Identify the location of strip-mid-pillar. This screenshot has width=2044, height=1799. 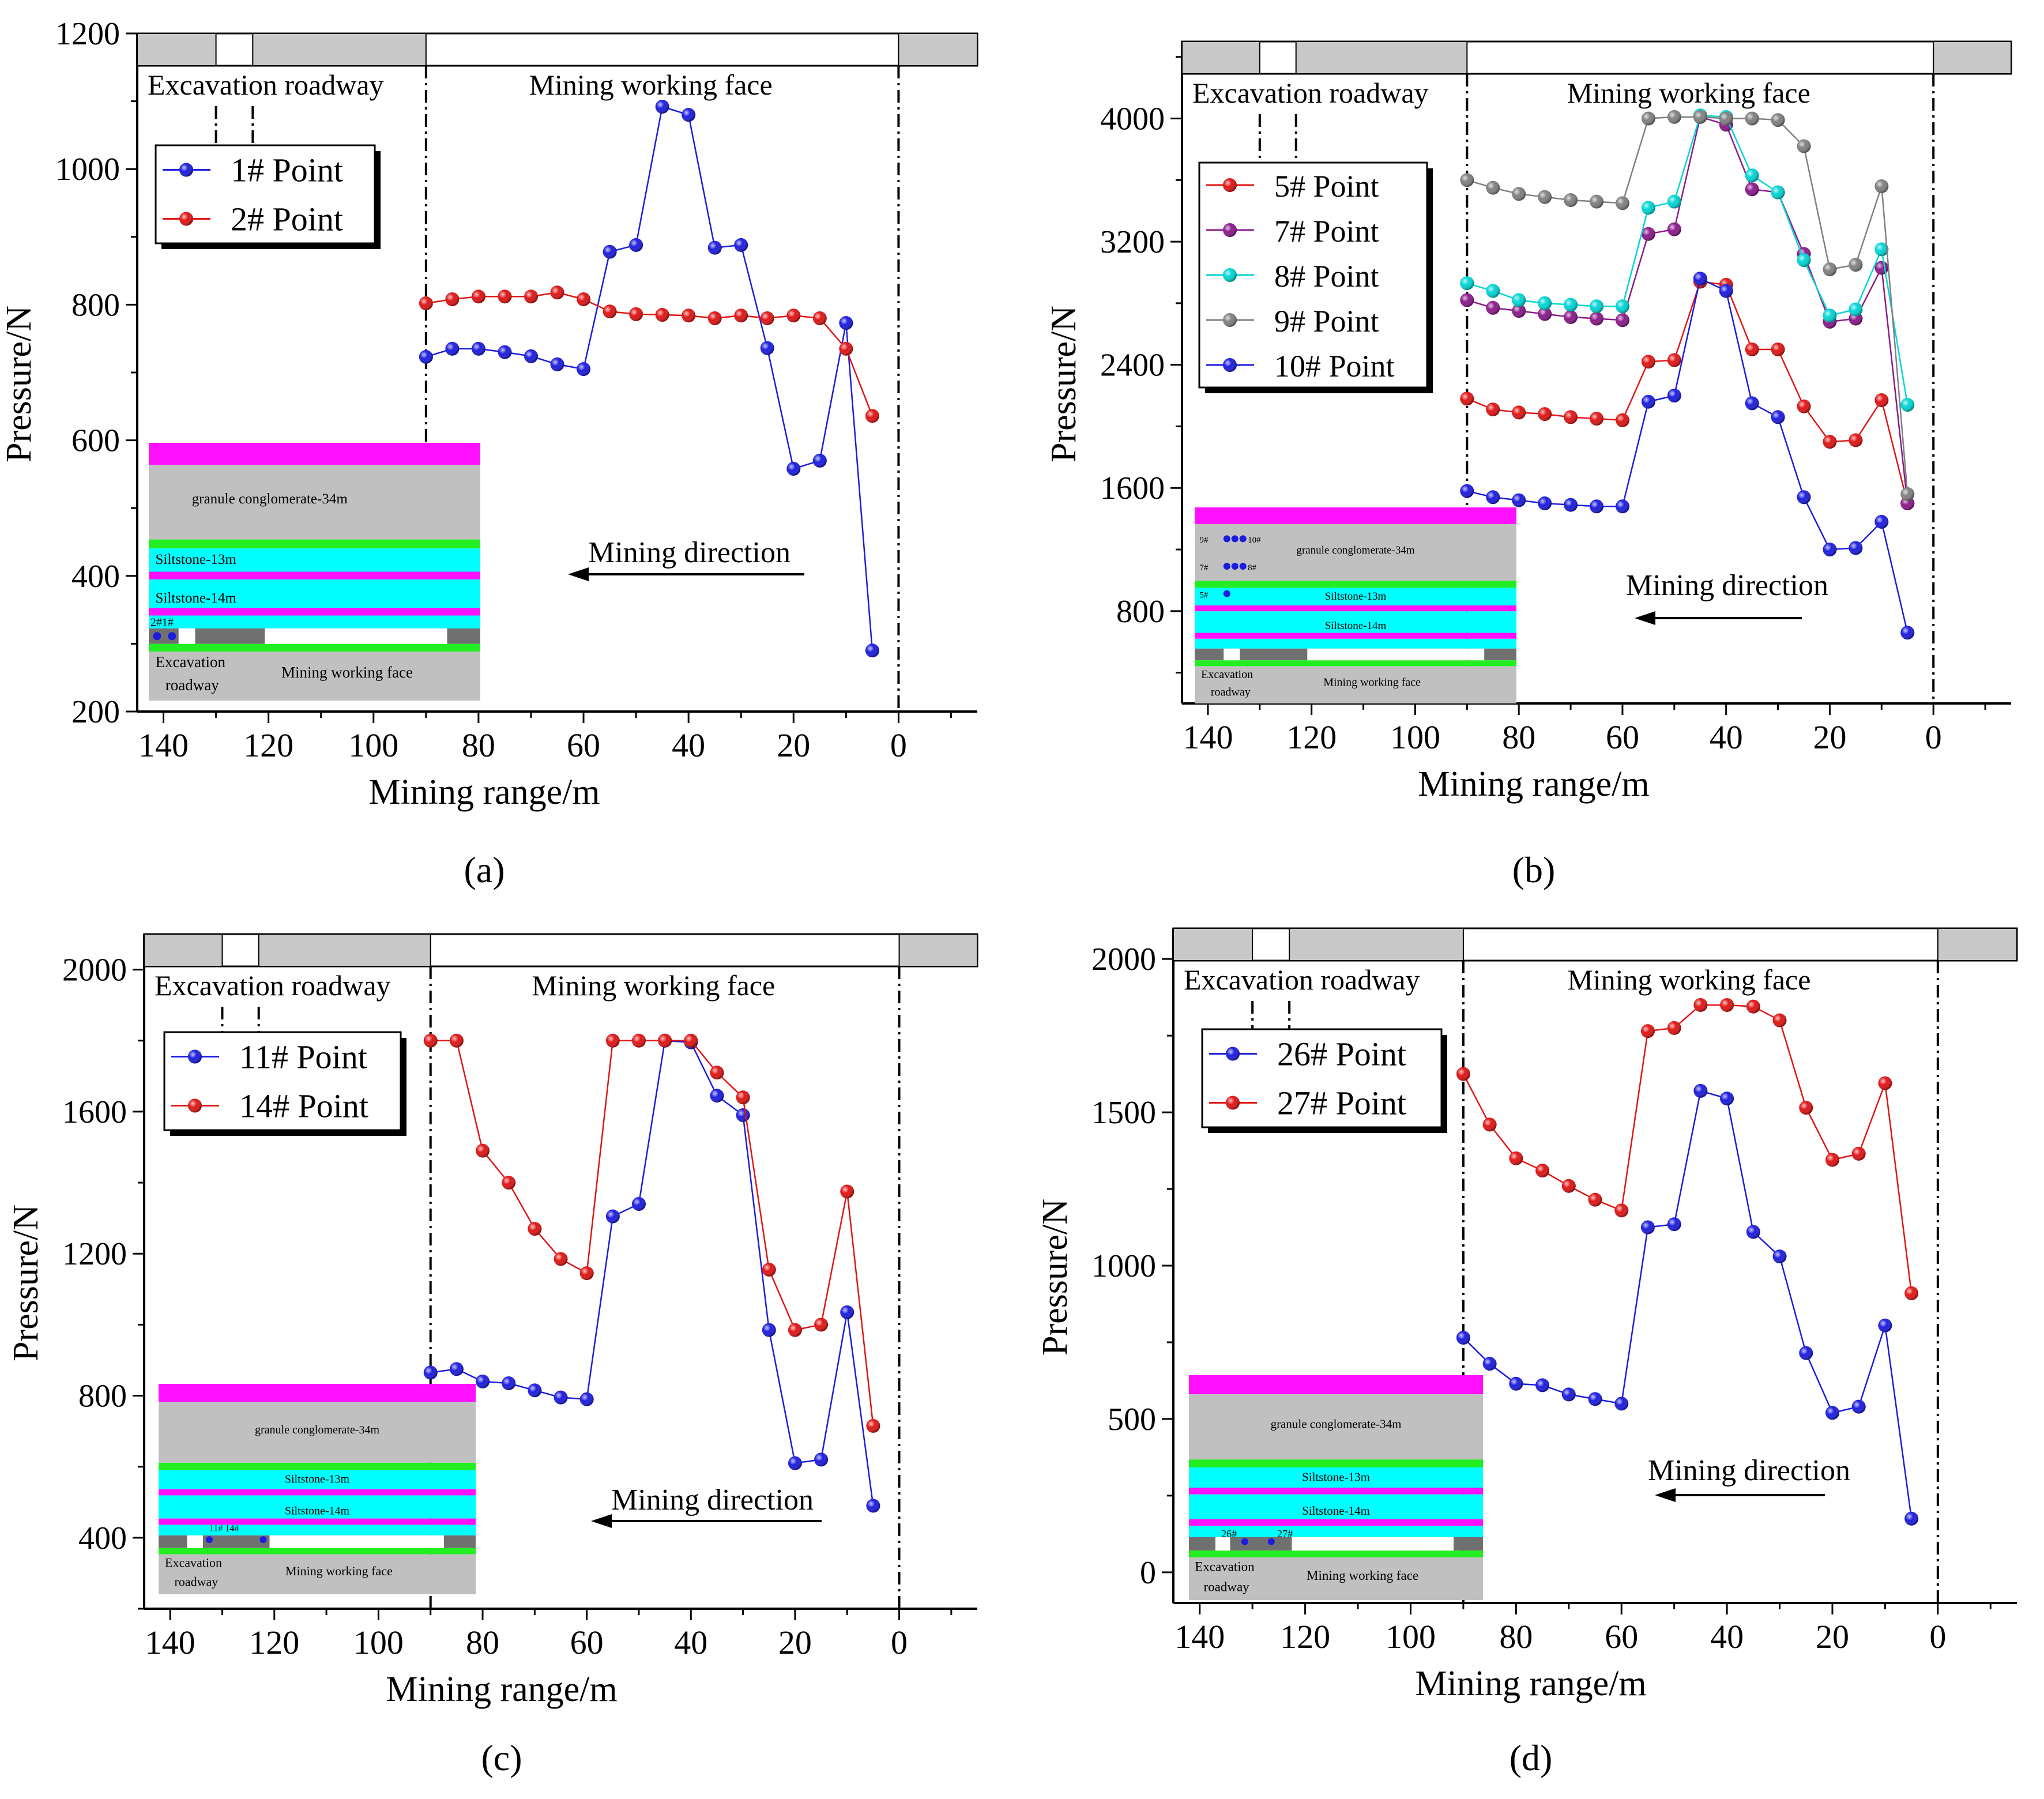
(1382, 57).